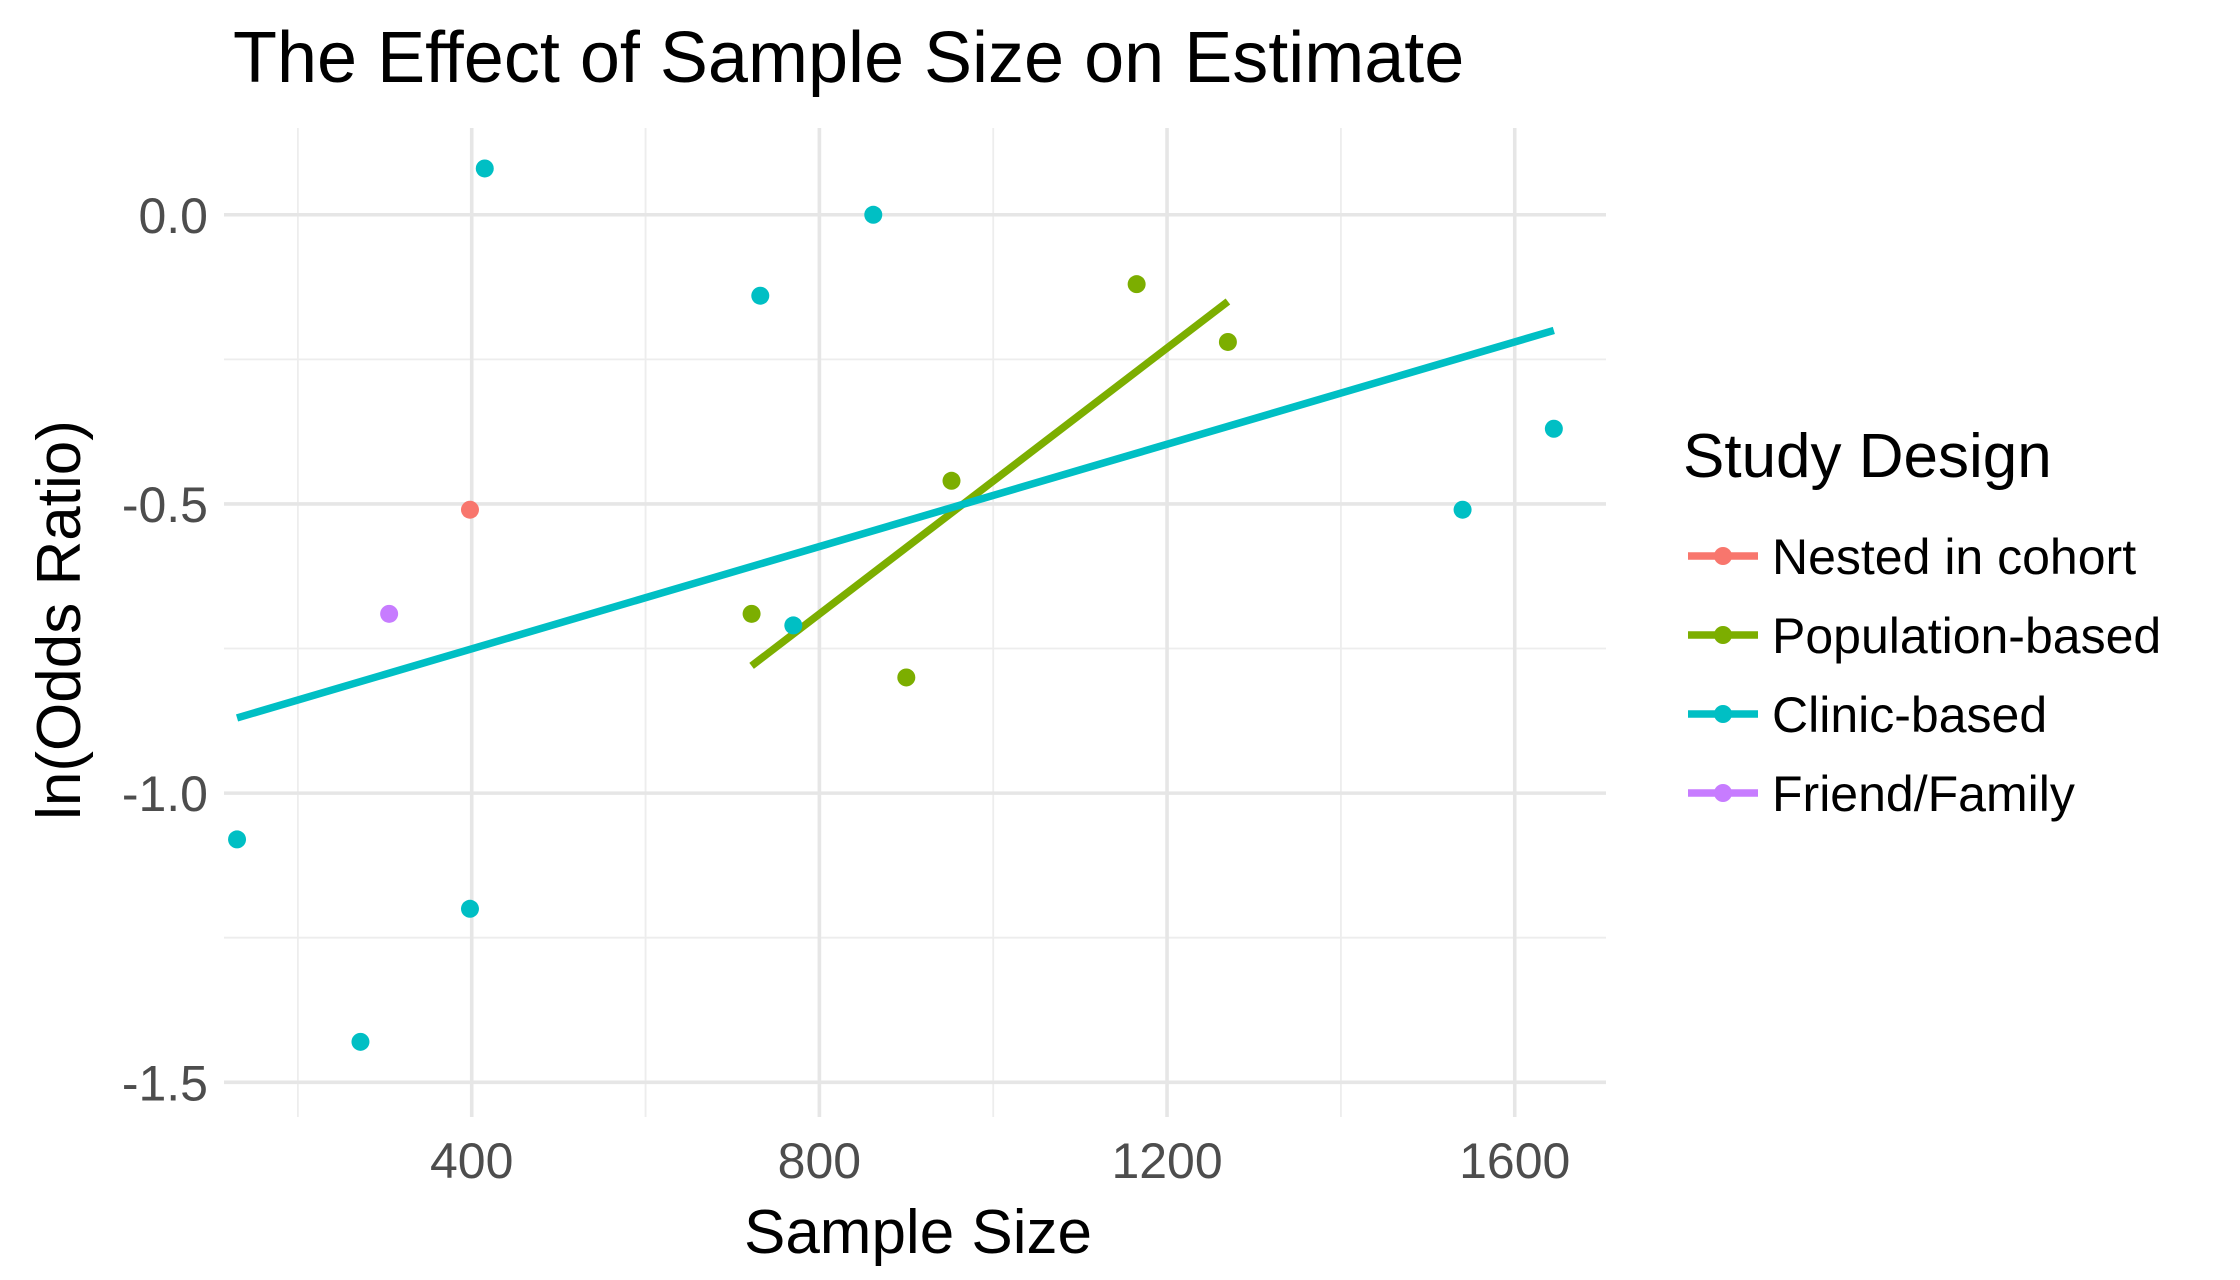 This screenshot has height=1280, width=2240. Describe the element at coordinates (1966, 636) in the screenshot. I see `legend-label: Population-based` at that location.